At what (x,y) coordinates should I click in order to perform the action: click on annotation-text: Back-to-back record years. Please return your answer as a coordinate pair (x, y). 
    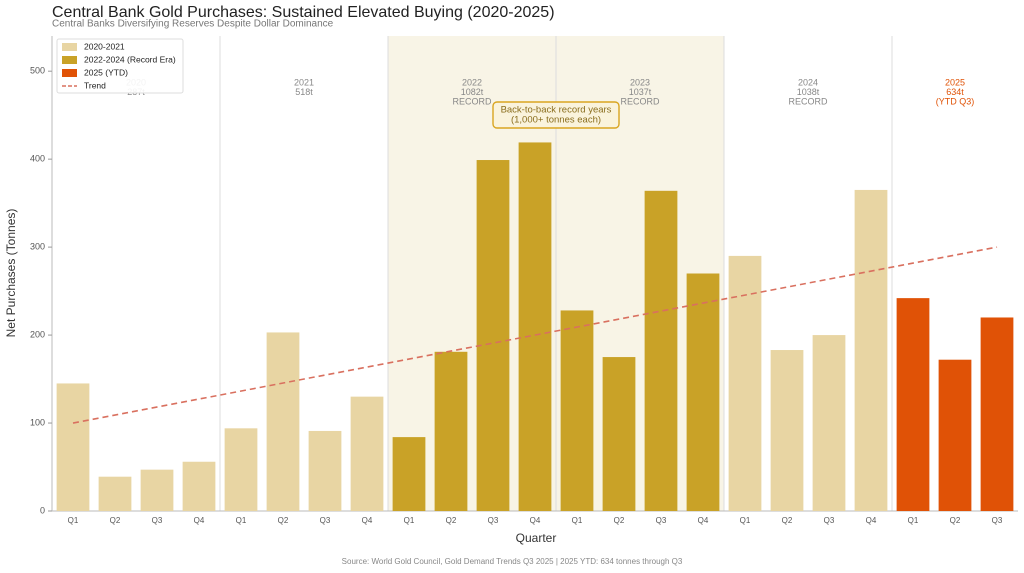
    Looking at the image, I should click on (556, 110).